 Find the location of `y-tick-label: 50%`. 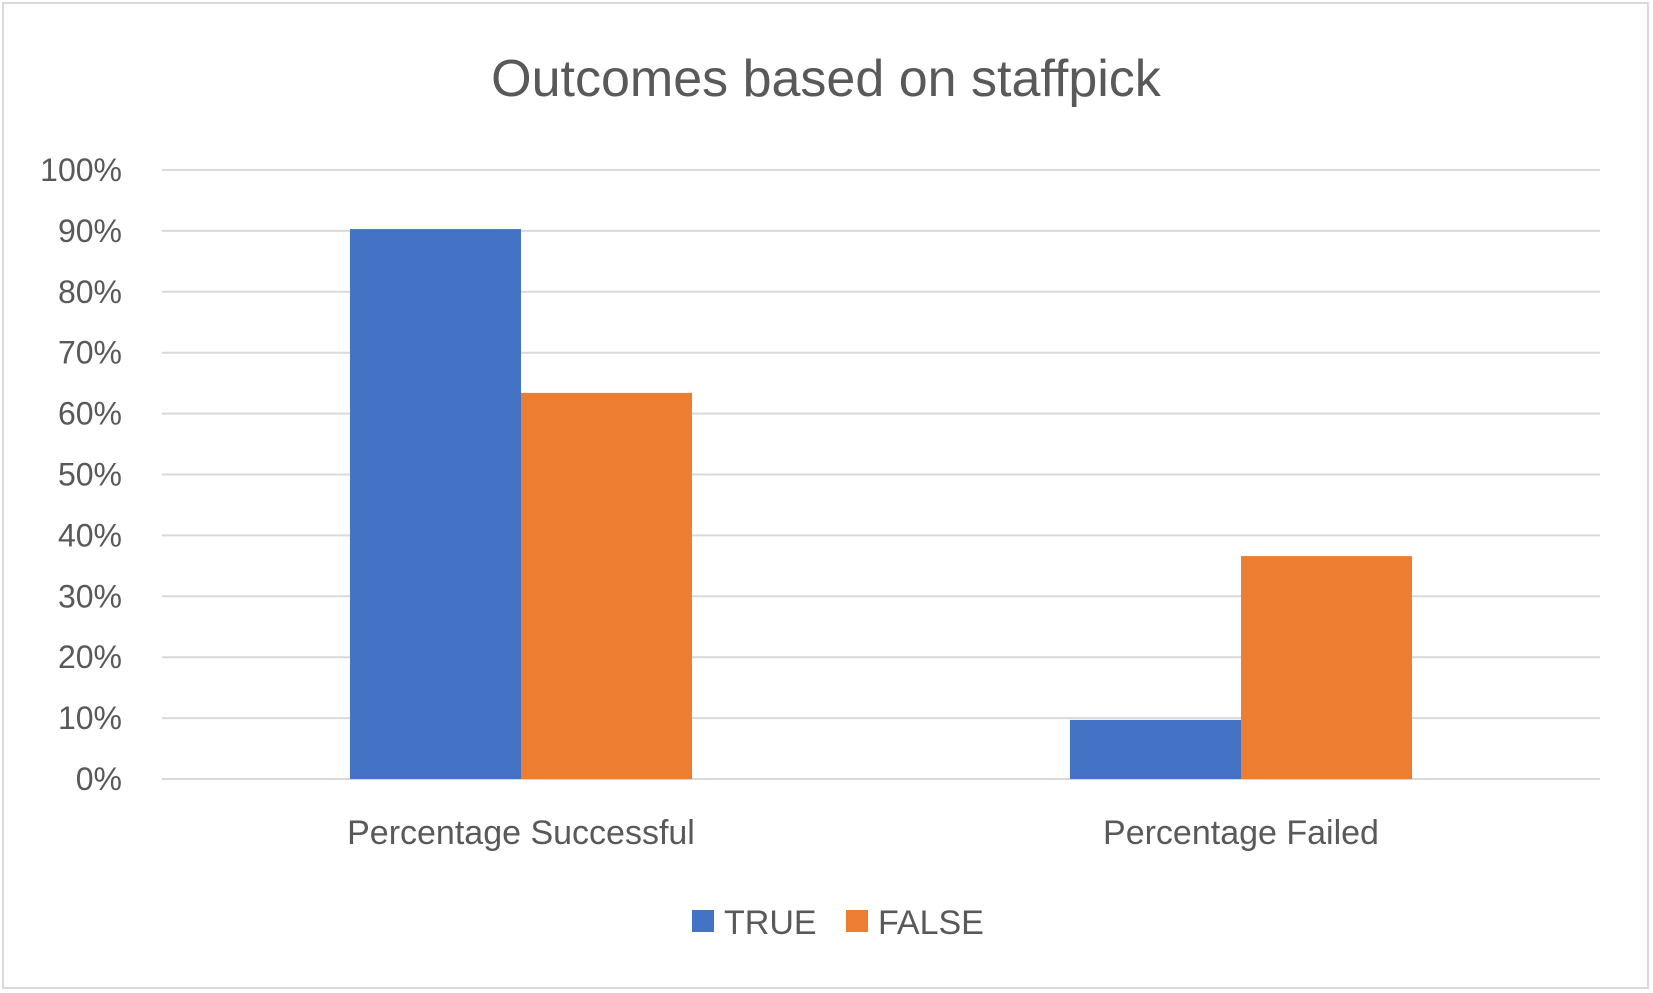

y-tick-label: 50% is located at coordinates (90, 475).